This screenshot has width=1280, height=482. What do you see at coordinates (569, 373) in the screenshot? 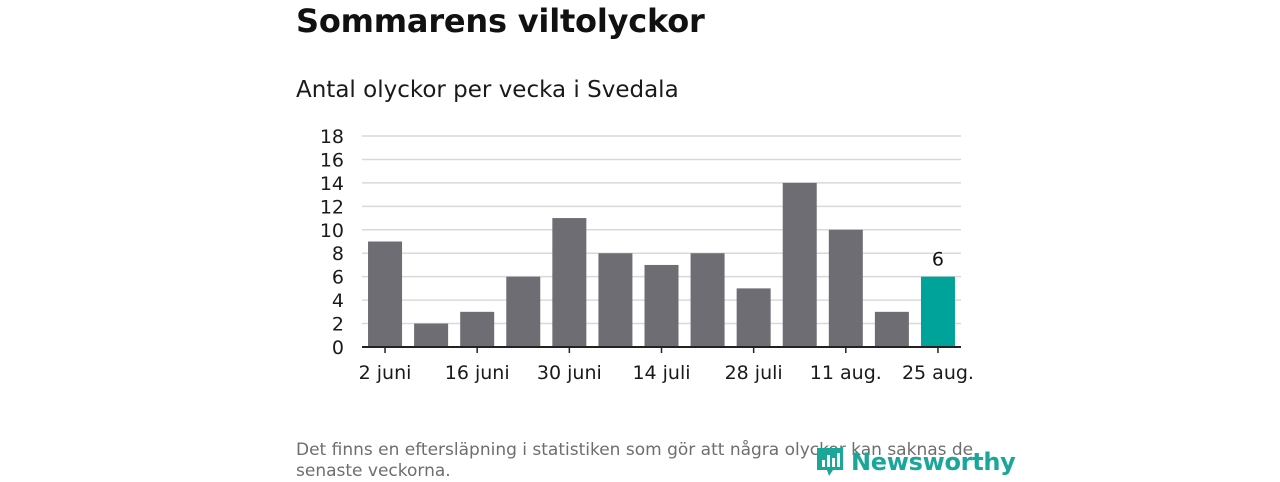
I see `x-tick-label: 30 juni` at bounding box center [569, 373].